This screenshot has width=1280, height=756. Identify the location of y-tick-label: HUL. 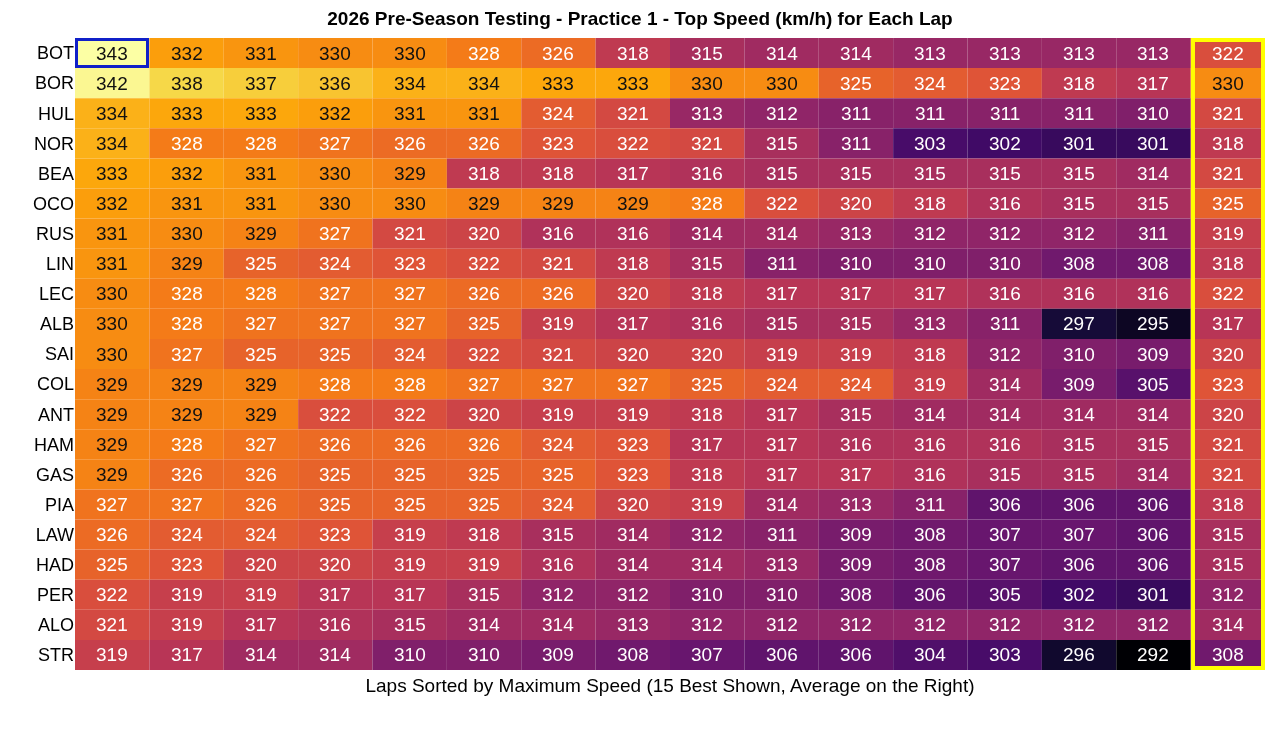
(55, 113).